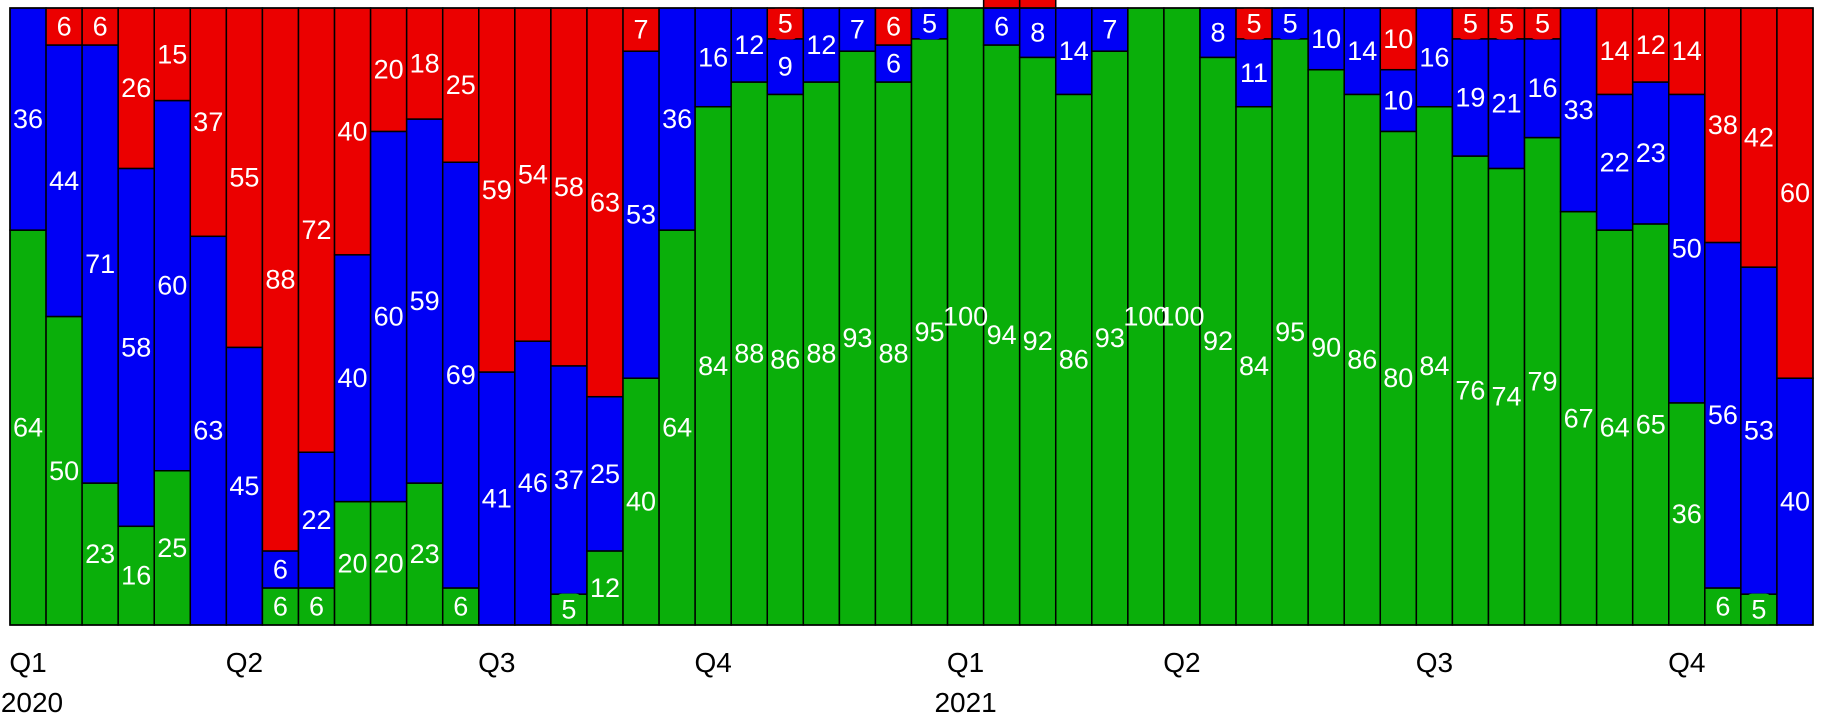 The image size is (1825, 718). Describe the element at coordinates (1470, 97) in the screenshot. I see `bar-value-label: 19` at that location.